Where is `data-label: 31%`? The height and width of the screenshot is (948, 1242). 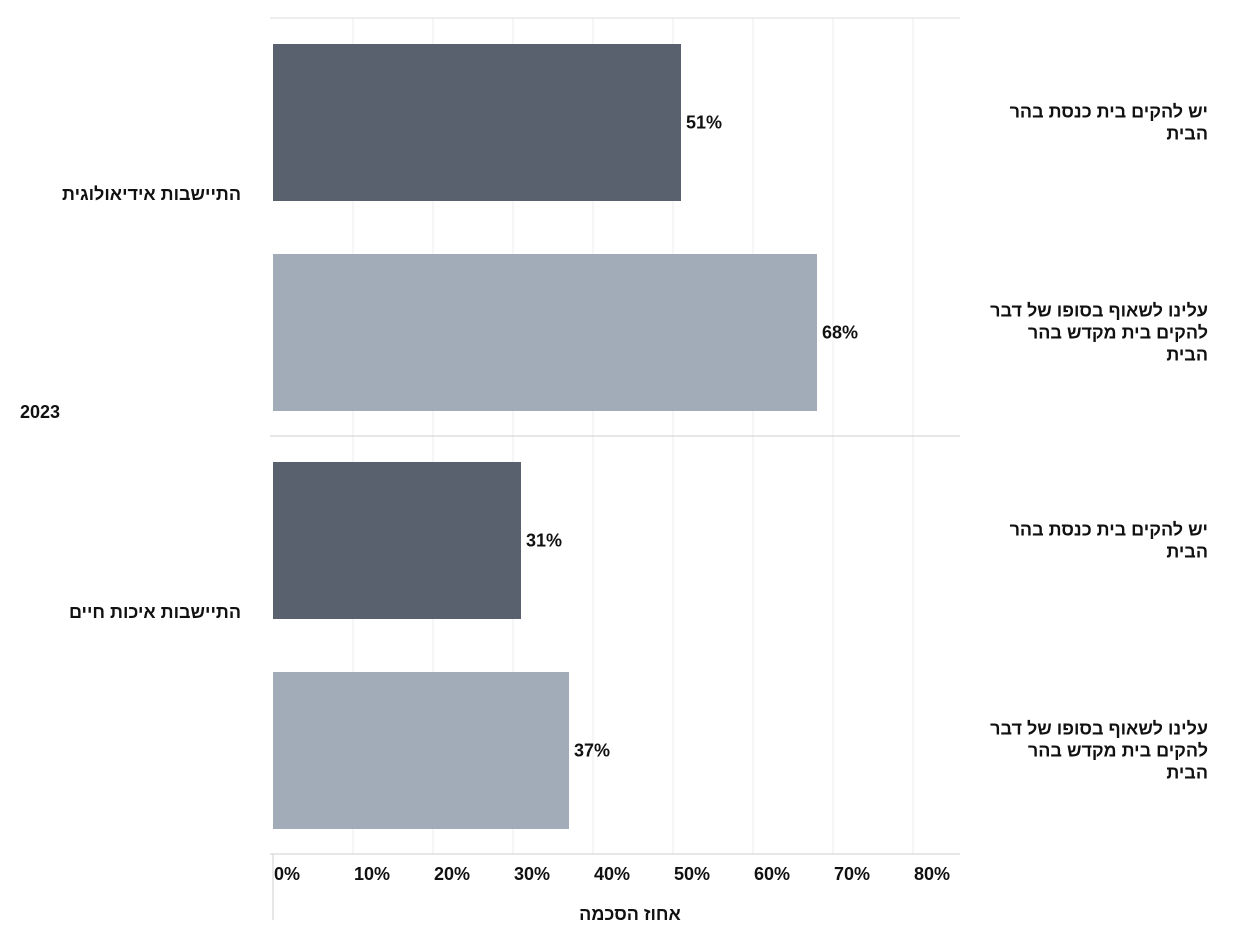 data-label: 31% is located at coordinates (544, 541).